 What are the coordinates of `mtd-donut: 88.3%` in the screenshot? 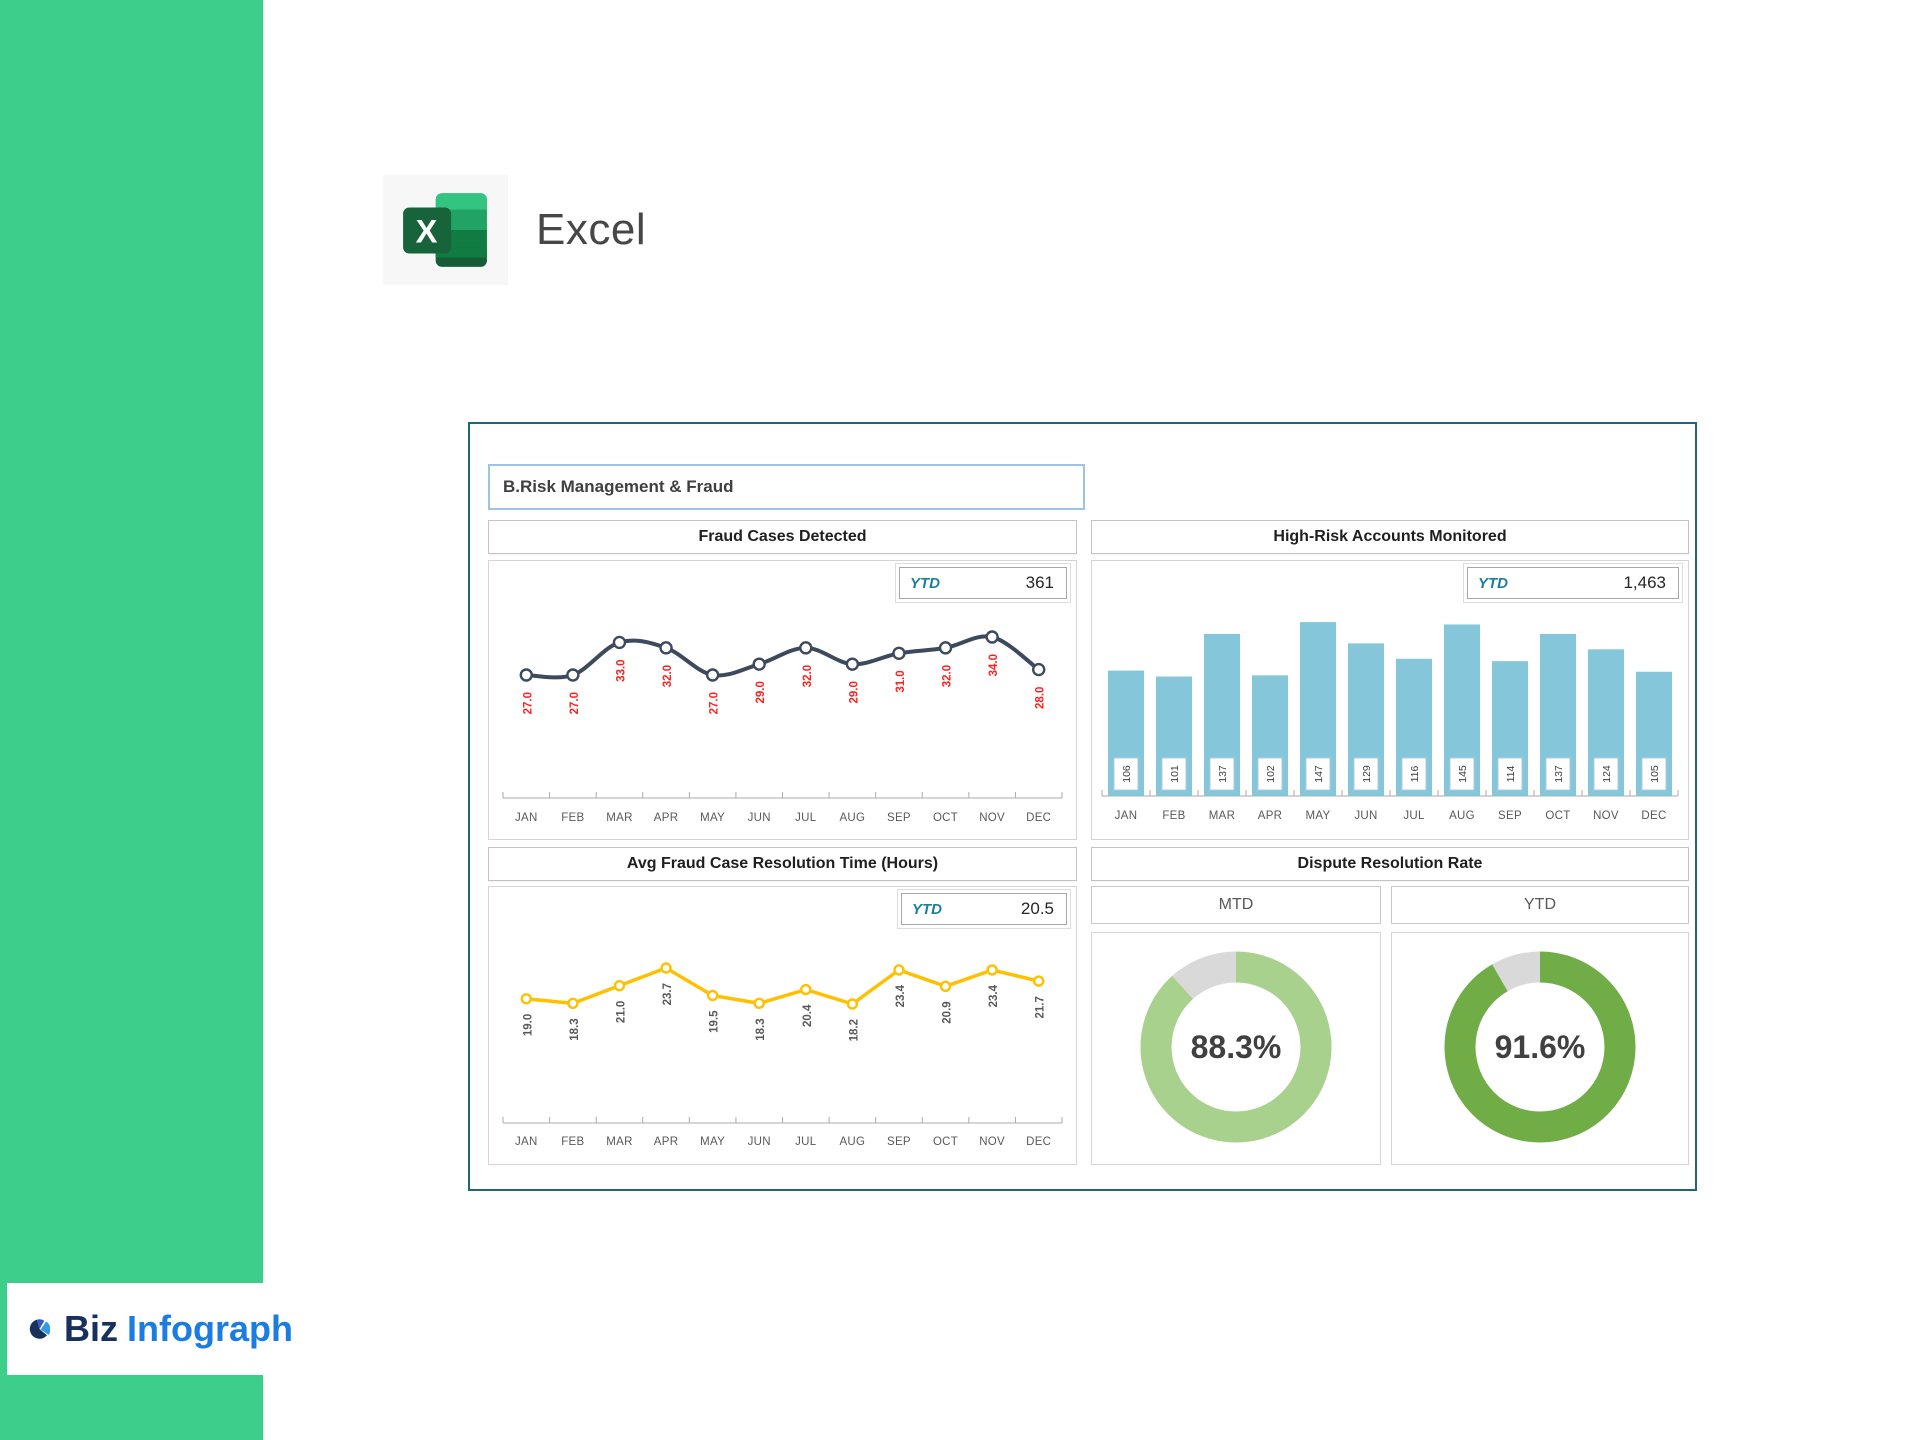 It's located at (1236, 1047).